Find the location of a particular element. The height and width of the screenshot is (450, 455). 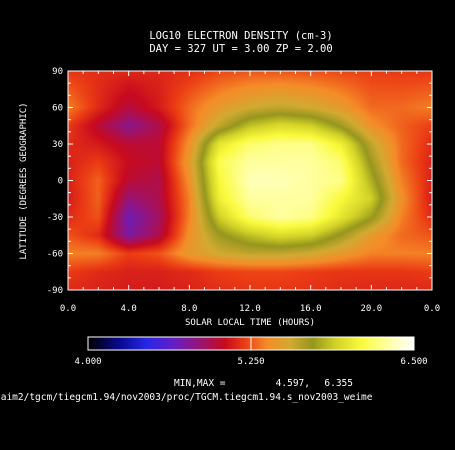

colorbar-max-label: 6.500 is located at coordinates (413, 362).